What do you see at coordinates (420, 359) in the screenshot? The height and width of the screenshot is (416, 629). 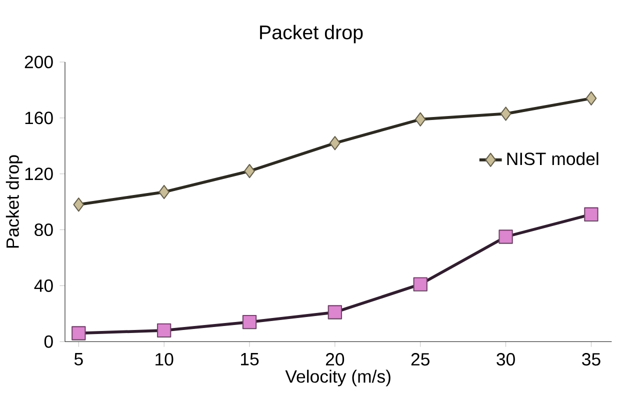 I see `x-tick-label: 25` at bounding box center [420, 359].